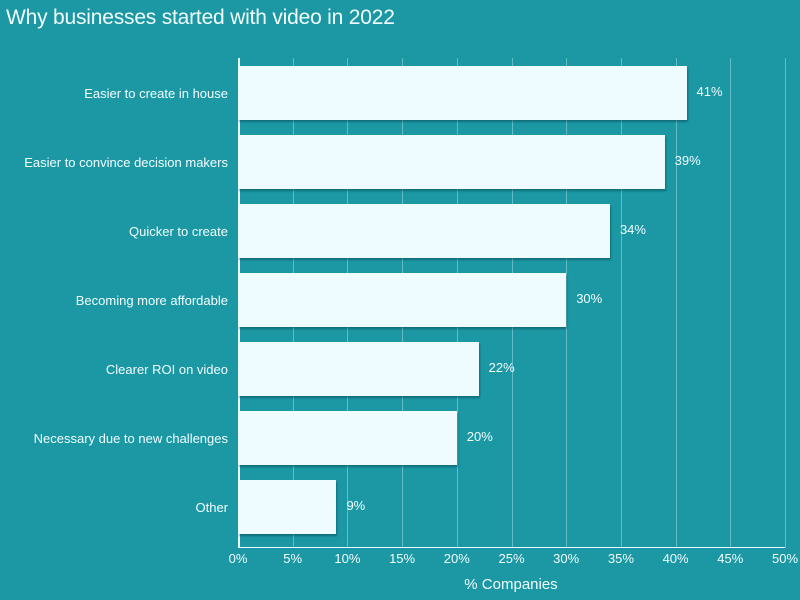  I want to click on x-tick-label: 0%, so click(238, 558).